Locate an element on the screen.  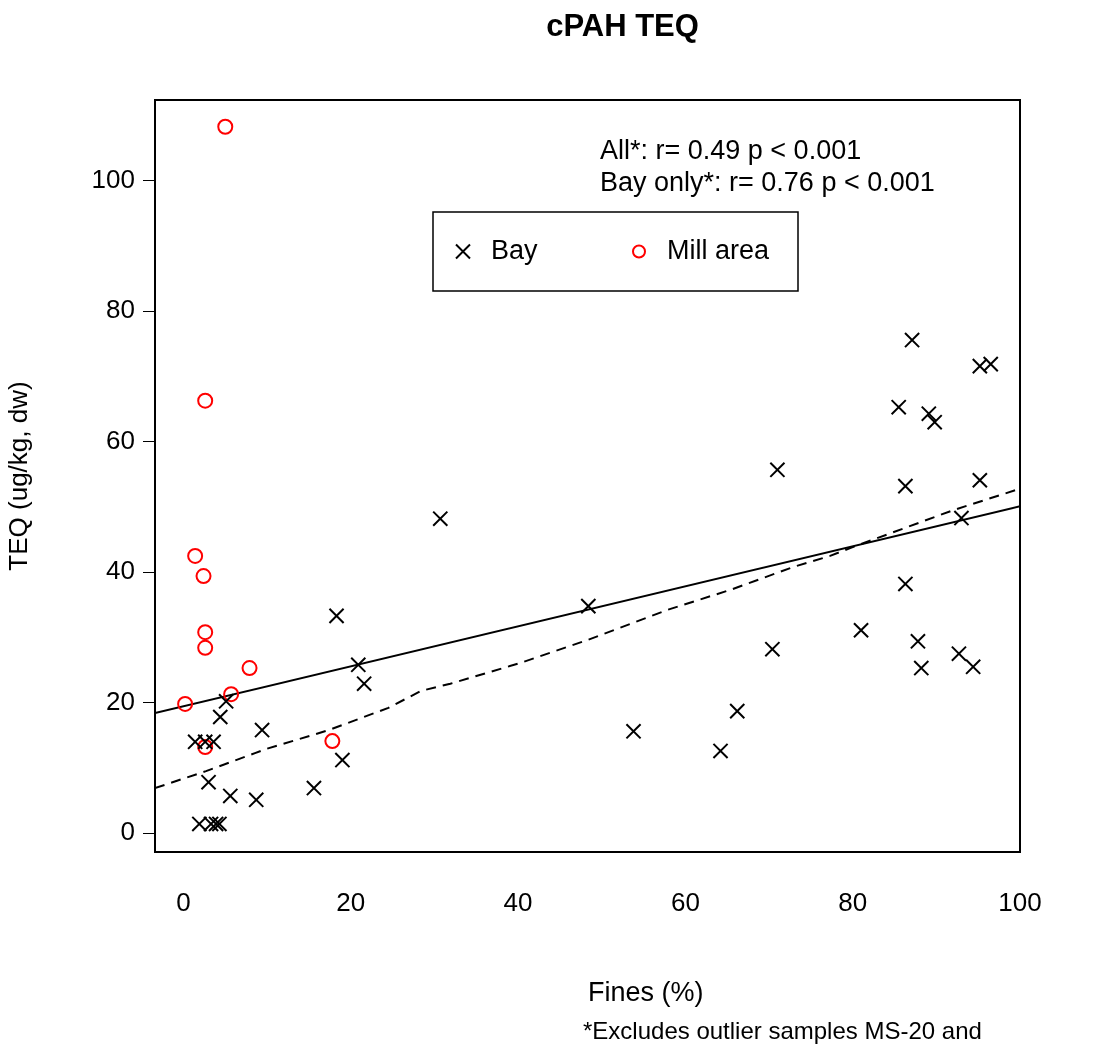
y-axis-title: TEQ (ug/kg, dw) is located at coordinates (17, 476).